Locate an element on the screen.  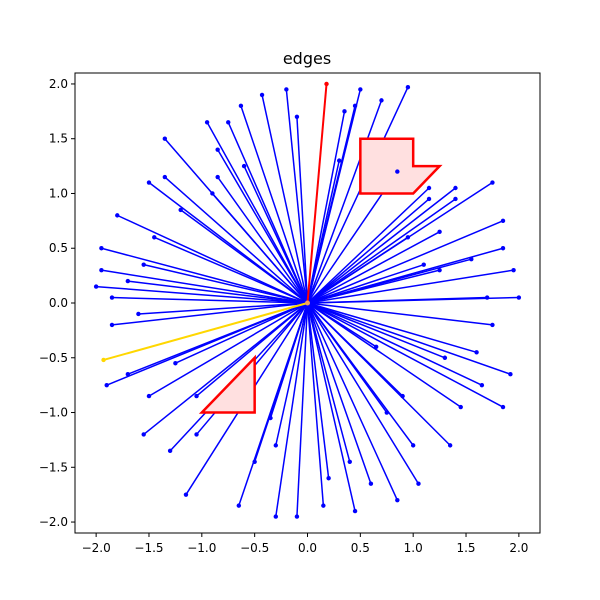
x-tick-label: 0.5 is located at coordinates (360, 548).